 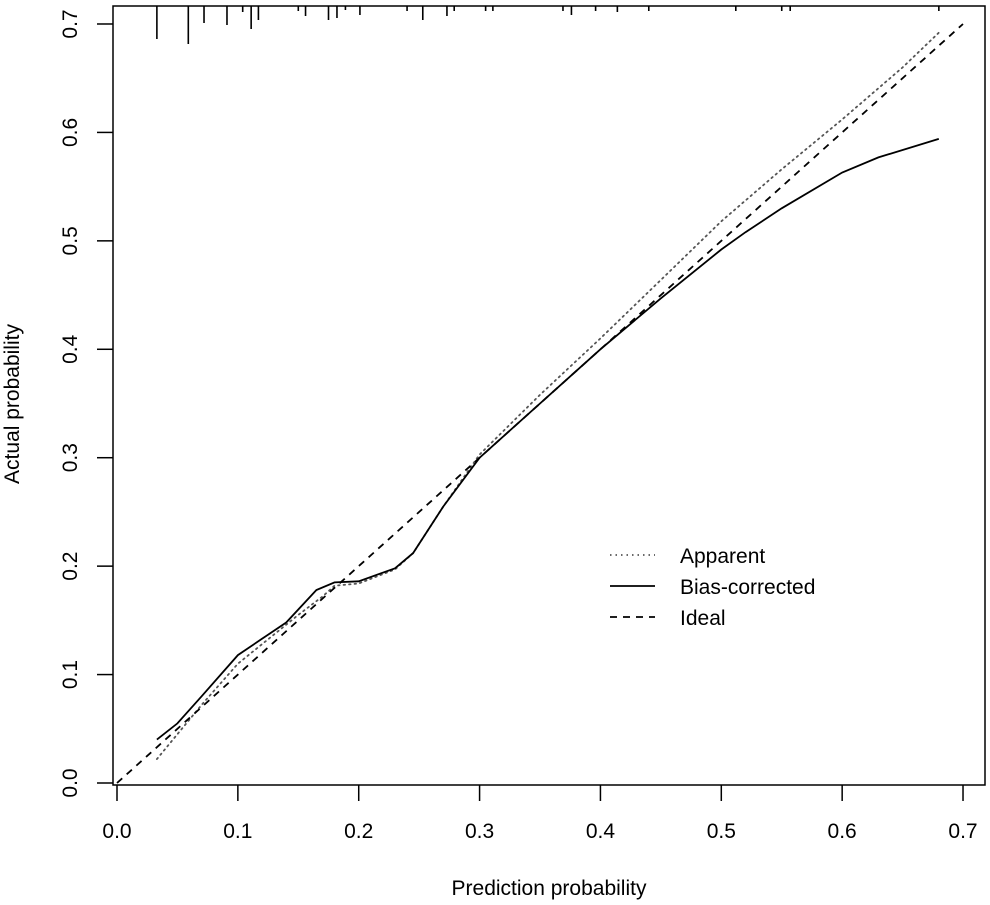 I want to click on y-tick-label: 0.0, so click(x=70, y=782).